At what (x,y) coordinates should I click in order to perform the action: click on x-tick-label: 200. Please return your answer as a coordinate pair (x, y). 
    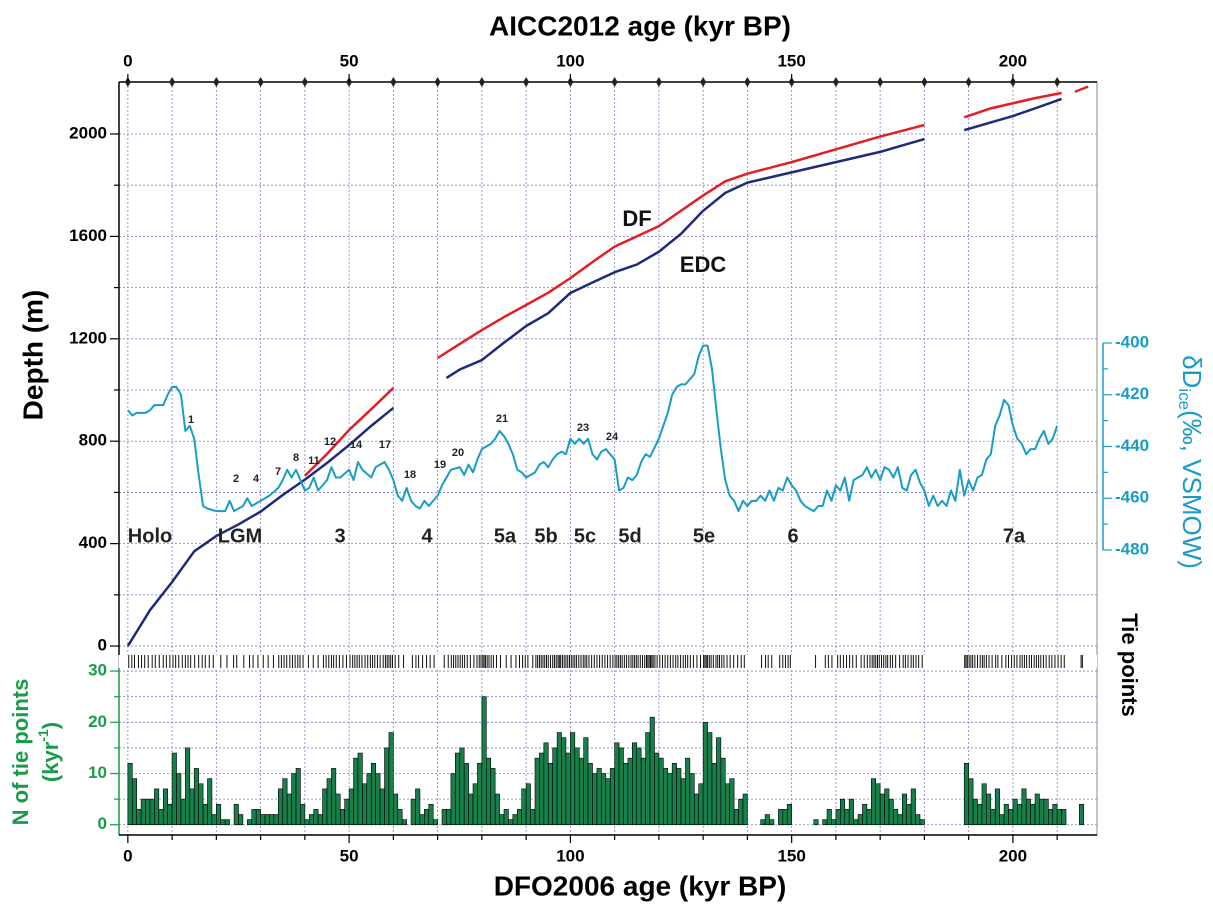
    Looking at the image, I should click on (1013, 855).